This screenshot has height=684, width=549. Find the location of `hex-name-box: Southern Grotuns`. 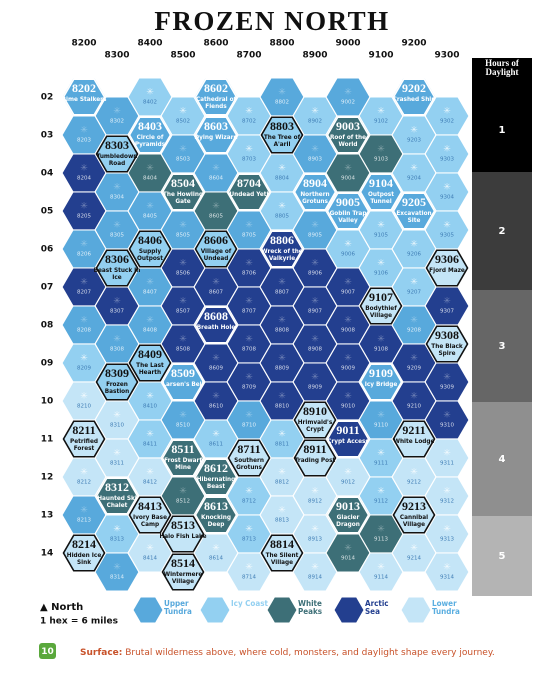

hex-name-box: Southern Grotuns is located at coordinates (249, 463).